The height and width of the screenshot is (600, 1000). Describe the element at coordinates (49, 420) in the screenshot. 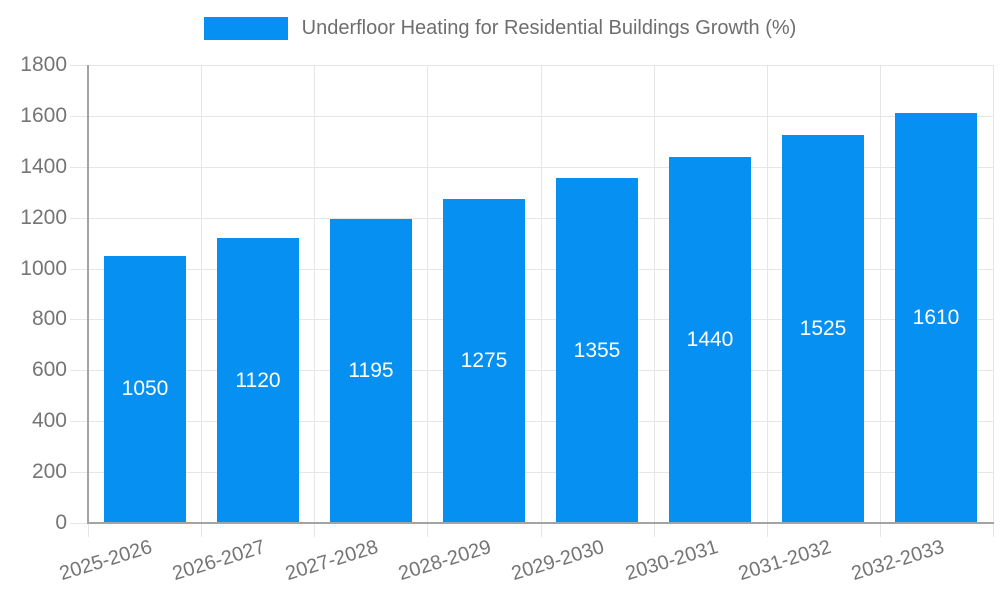

I see `y-axis-tick-label: 400` at that location.